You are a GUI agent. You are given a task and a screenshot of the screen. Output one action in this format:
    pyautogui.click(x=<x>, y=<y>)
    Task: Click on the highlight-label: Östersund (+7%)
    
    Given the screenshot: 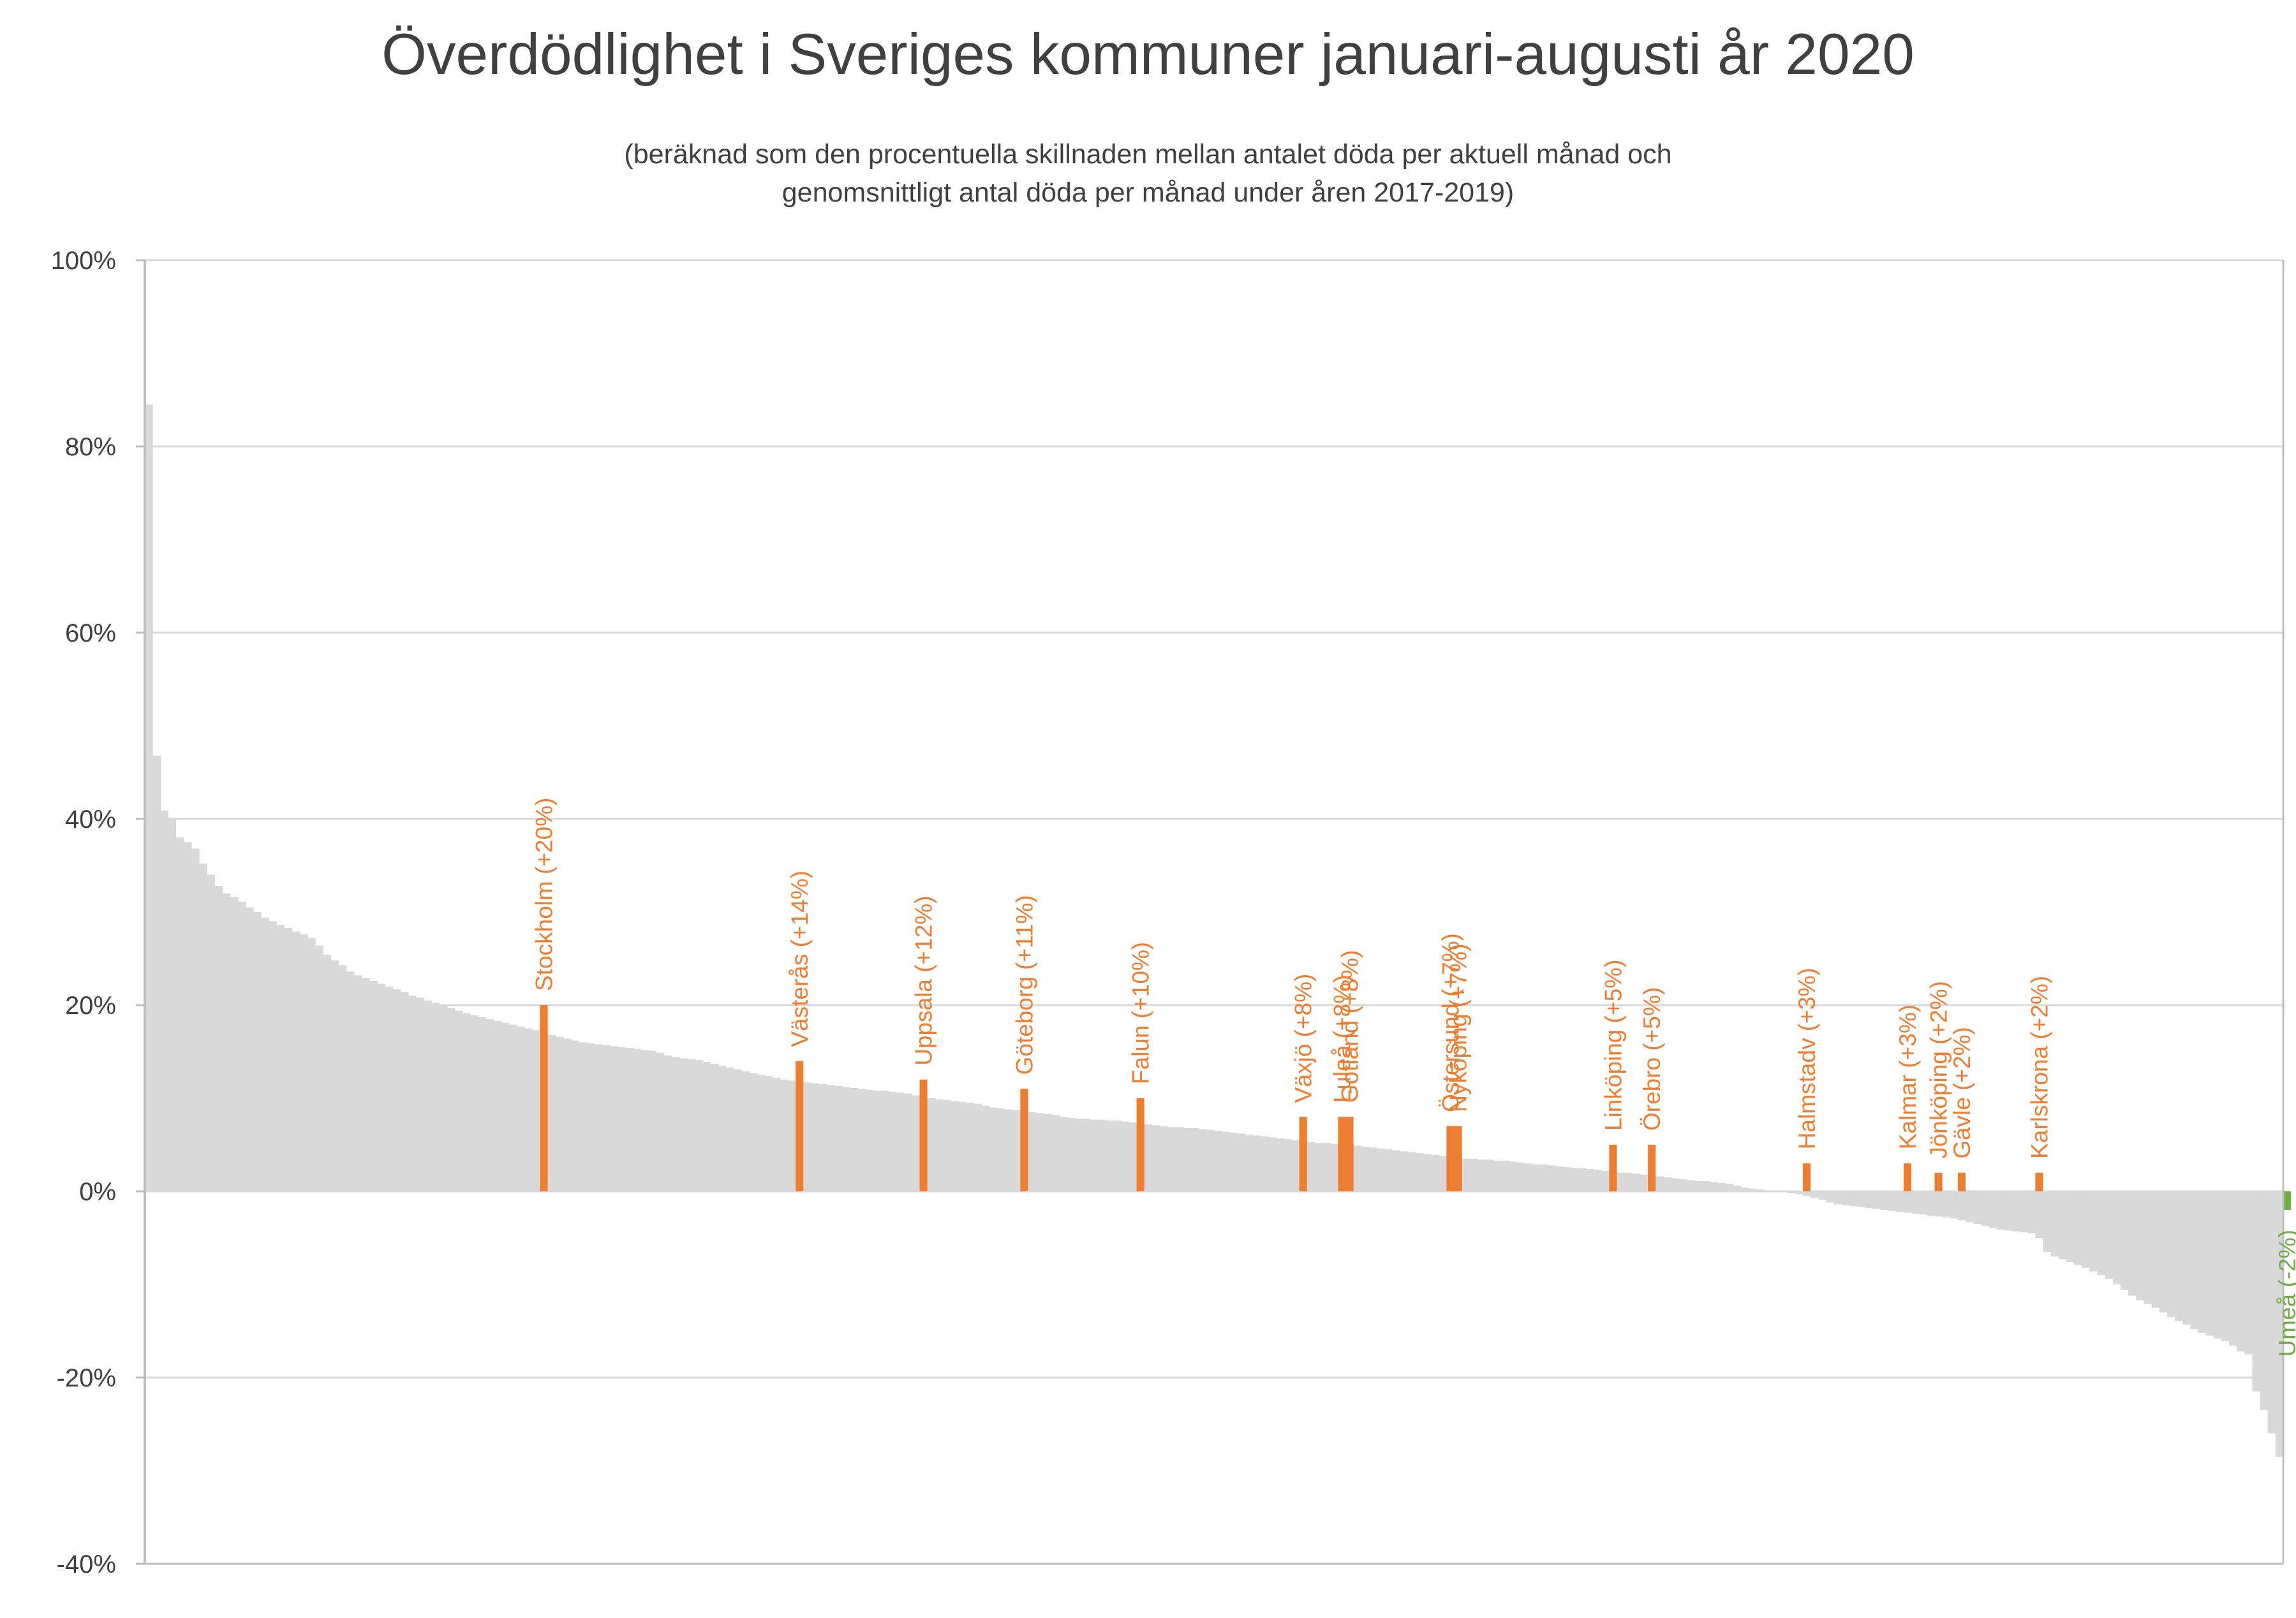 What is the action you would take?
    pyautogui.click(x=1450, y=1022)
    